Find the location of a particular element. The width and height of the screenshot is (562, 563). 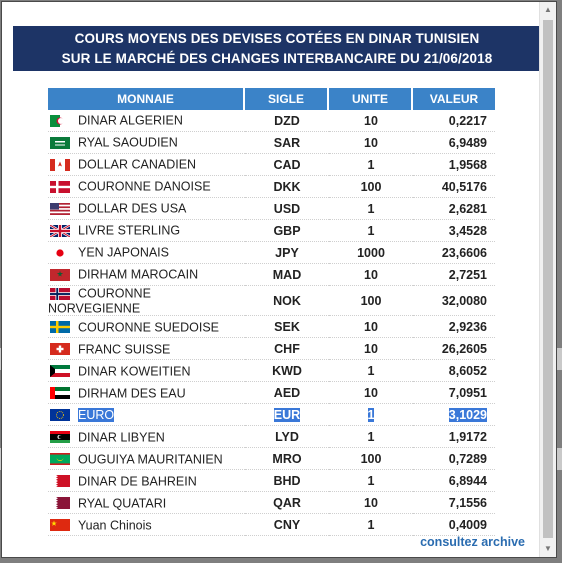

scroll-thumb is located at coordinates (548, 279).